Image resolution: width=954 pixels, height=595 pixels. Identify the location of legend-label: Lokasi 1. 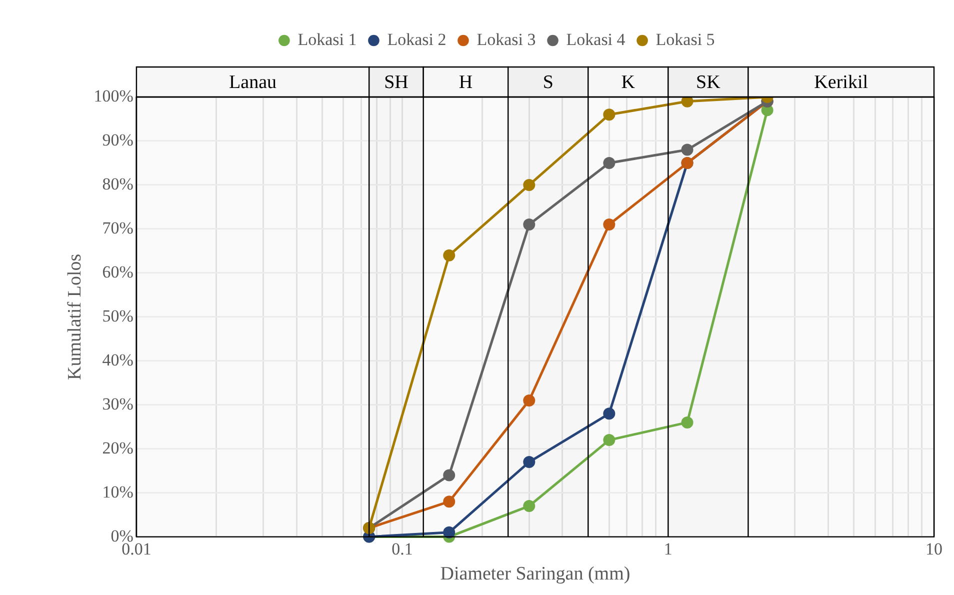
(327, 39).